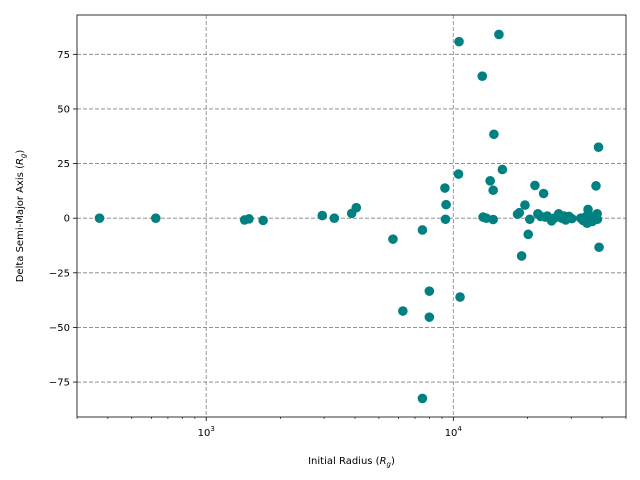 The width and height of the screenshot is (640, 480). Describe the element at coordinates (67, 219) in the screenshot. I see `y-tick-label: 0` at that location.